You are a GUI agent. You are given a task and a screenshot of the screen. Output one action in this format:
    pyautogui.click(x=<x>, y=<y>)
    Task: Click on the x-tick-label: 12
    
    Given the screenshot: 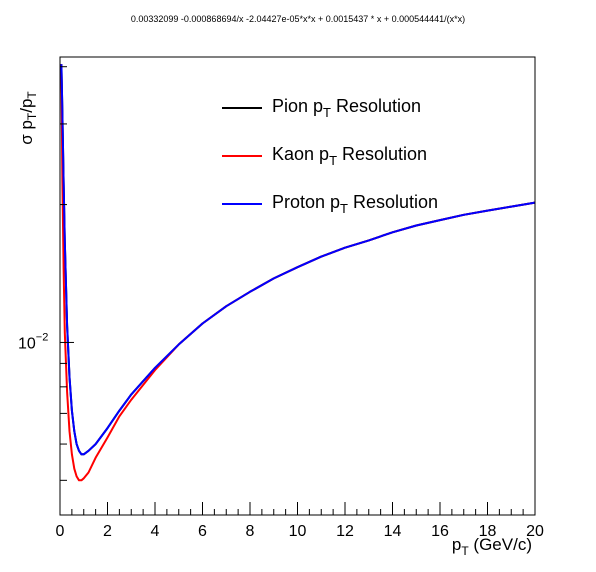 What is the action you would take?
    pyautogui.click(x=345, y=531)
    